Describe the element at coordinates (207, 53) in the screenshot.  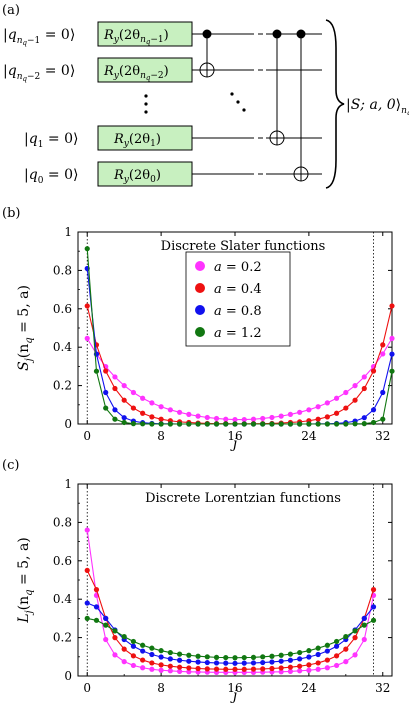
I see `cnot-nq1-to-nq2` at that location.